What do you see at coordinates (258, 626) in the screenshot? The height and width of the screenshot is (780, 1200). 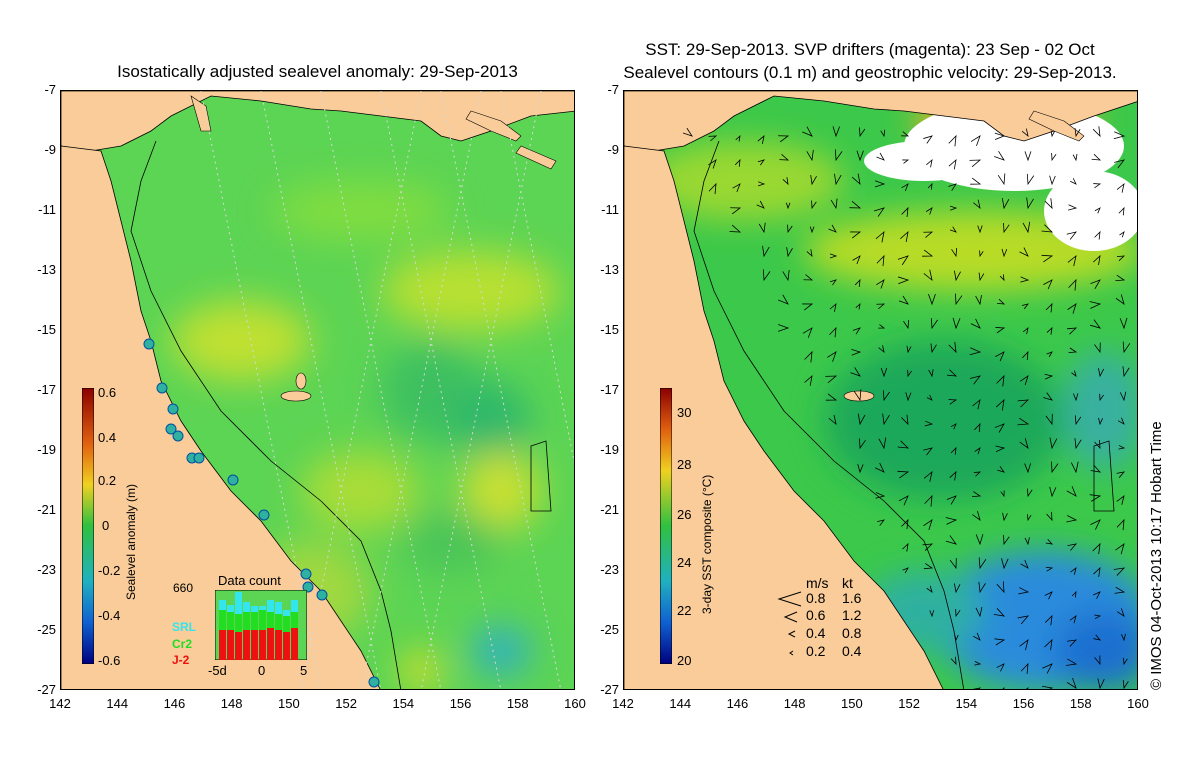 I see `inset-bars` at bounding box center [258, 626].